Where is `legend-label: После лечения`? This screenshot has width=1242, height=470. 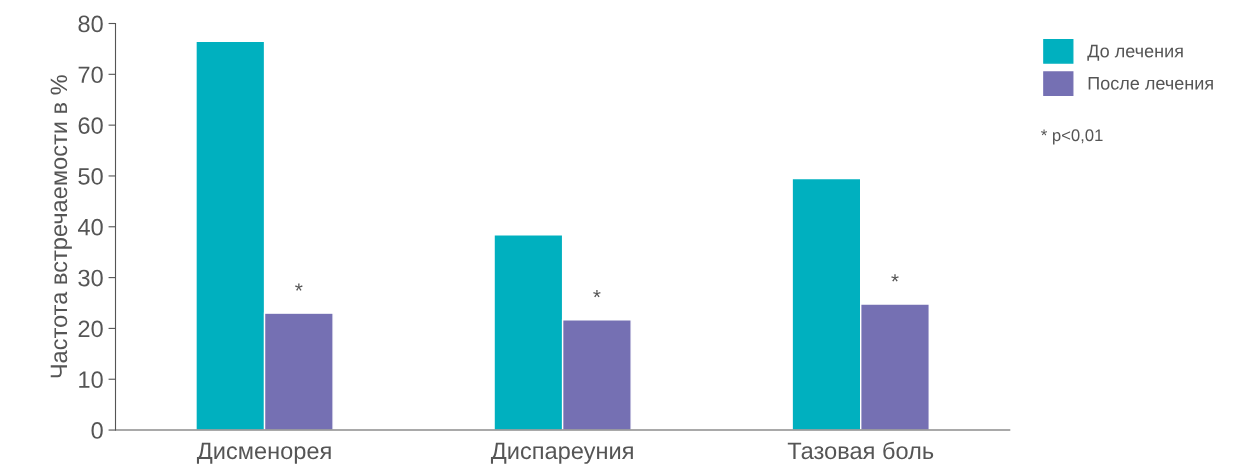 legend-label: После лечения is located at coordinates (1150, 83).